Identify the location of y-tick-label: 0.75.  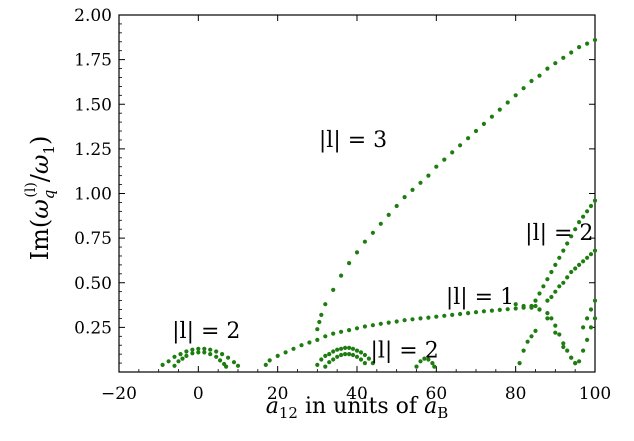
(93, 239).